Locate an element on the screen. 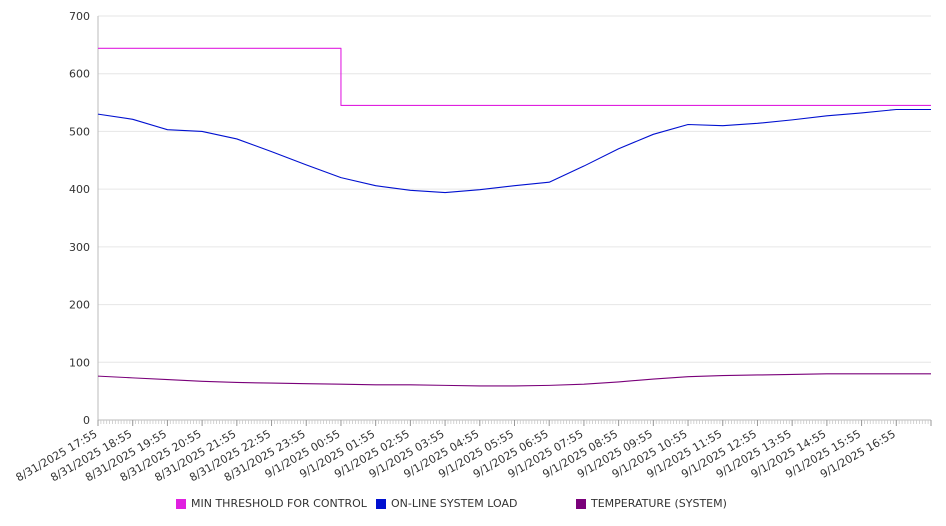 The image size is (946, 526). legend-label: TEMPERATURE (SYSTEM) is located at coordinates (659, 503).